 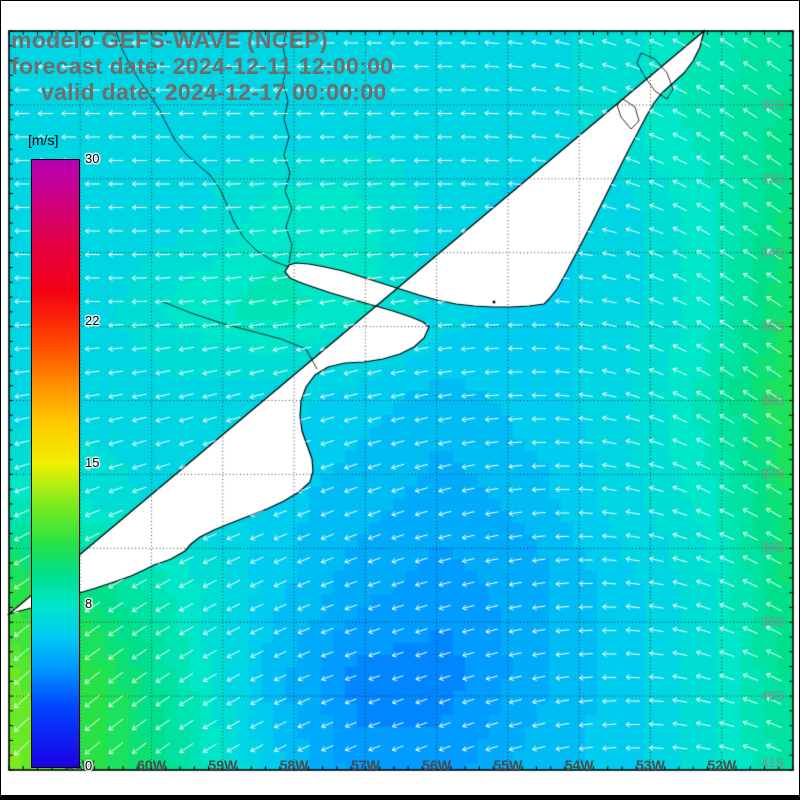 What do you see at coordinates (89, 604) in the screenshot?
I see `colorbar-tick-8: 8` at bounding box center [89, 604].